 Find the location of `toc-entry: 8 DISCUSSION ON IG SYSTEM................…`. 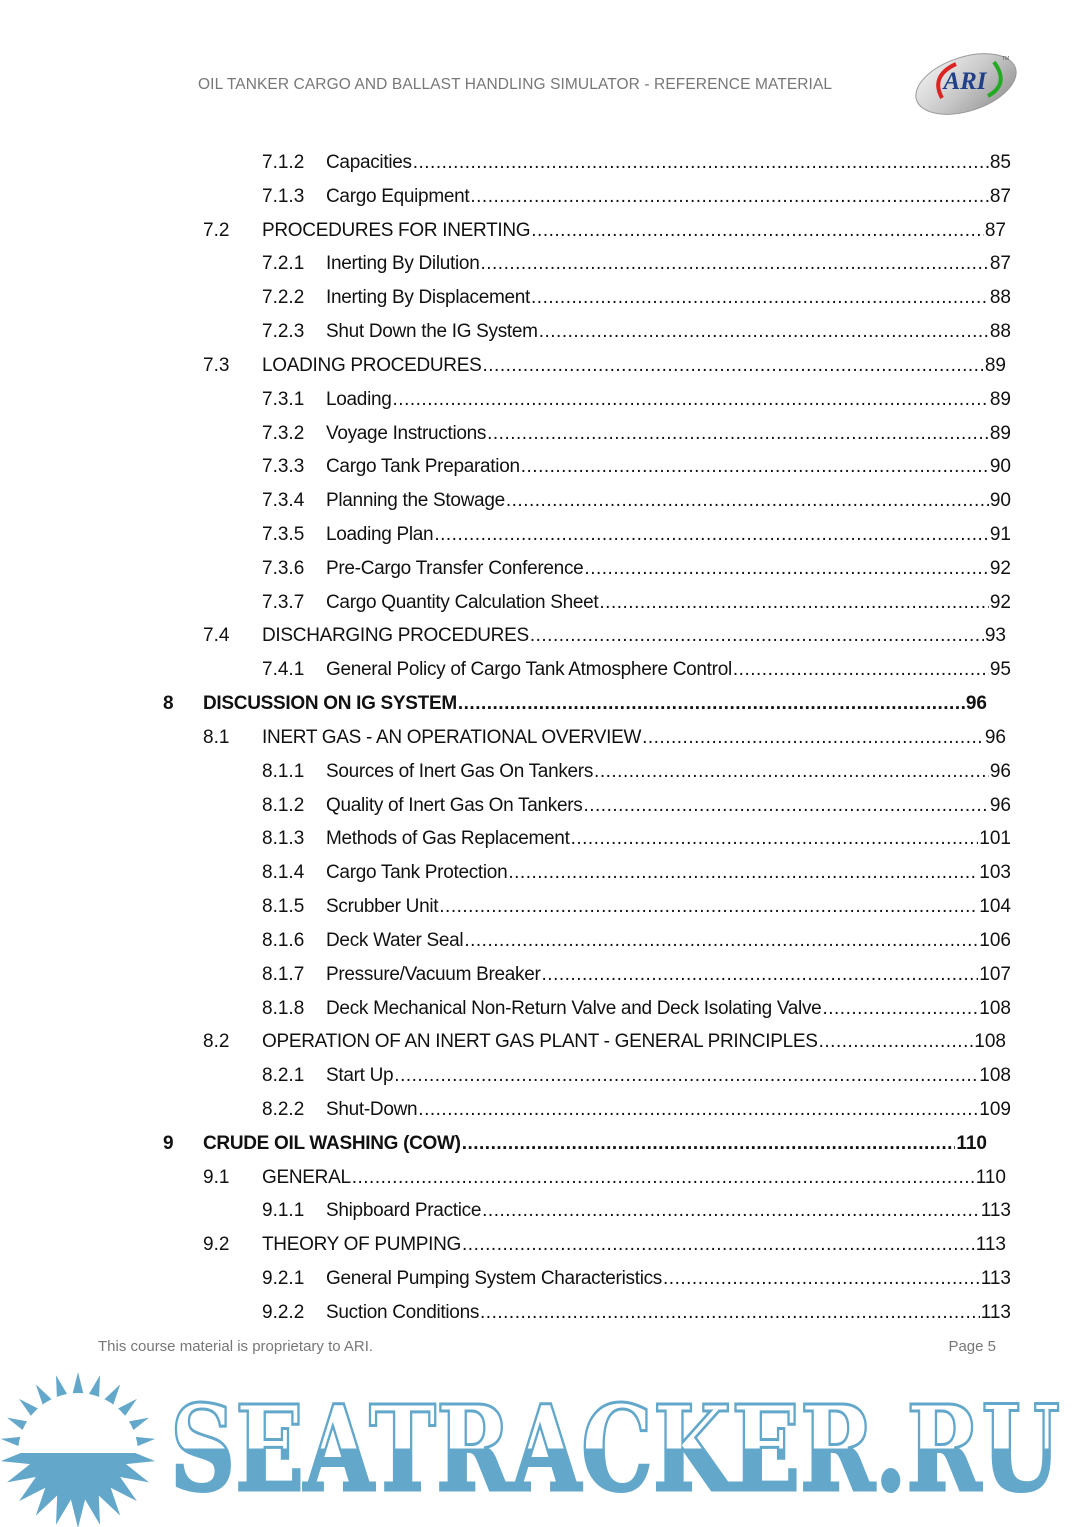

toc-entry: 8 DISCUSSION ON IG SYSTEM................… is located at coordinates (575, 704).